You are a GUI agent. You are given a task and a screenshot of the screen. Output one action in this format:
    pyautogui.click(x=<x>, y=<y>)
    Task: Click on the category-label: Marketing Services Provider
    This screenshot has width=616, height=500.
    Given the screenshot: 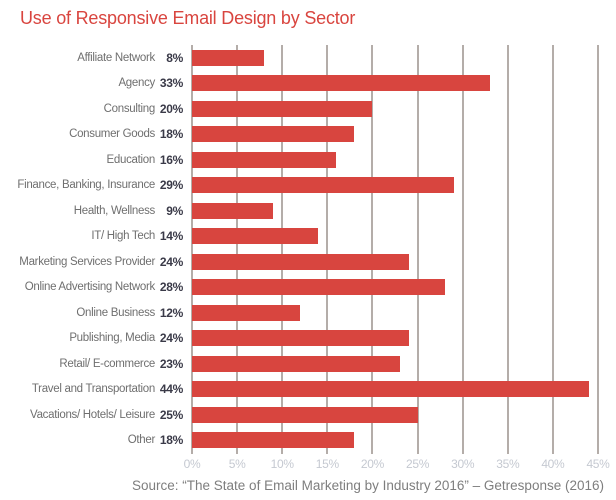 What is the action you would take?
    pyautogui.click(x=87, y=261)
    